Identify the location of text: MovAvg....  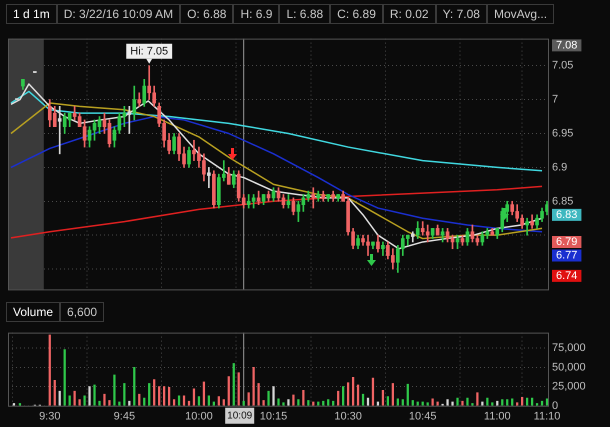
(520, 14).